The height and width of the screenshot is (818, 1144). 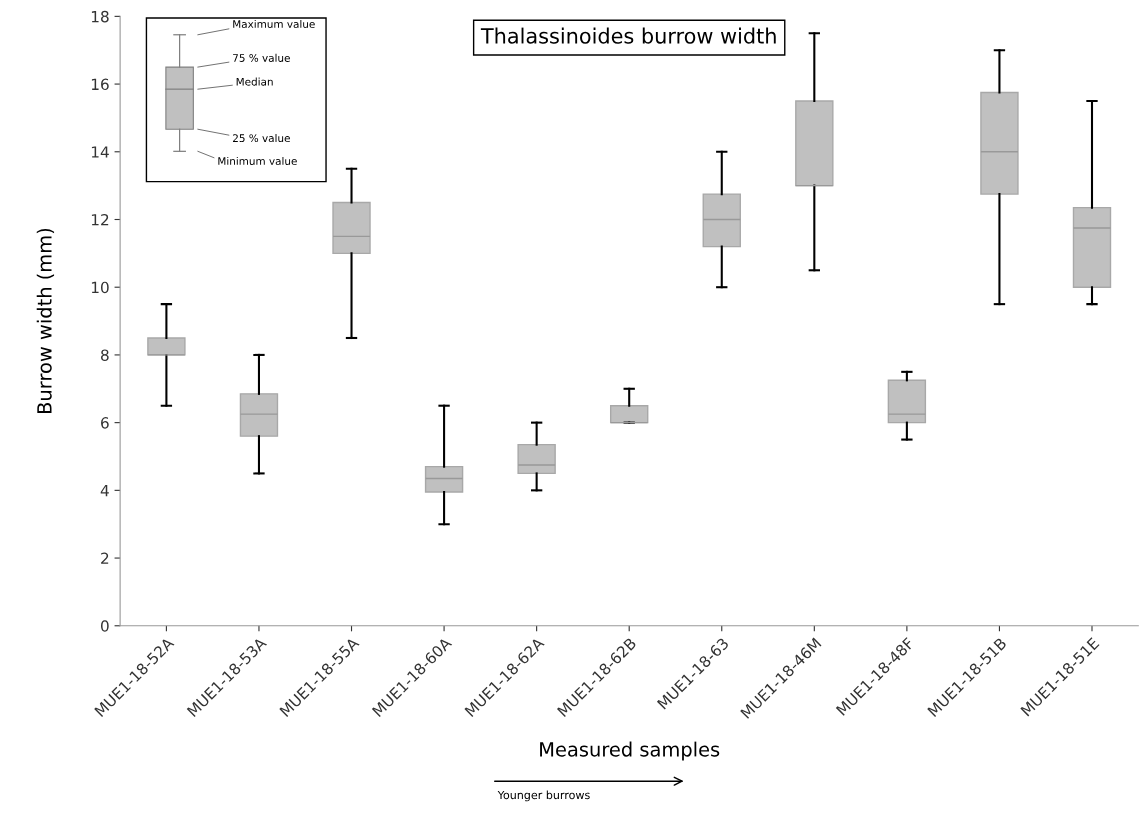 I want to click on annotation: Median, so click(x=254, y=81).